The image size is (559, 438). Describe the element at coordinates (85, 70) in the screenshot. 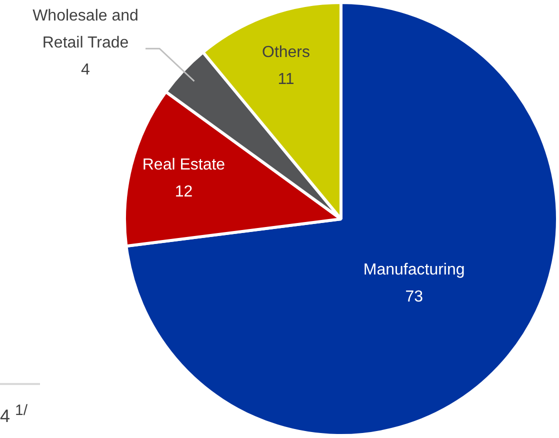

I see `data-label: 4` at that location.